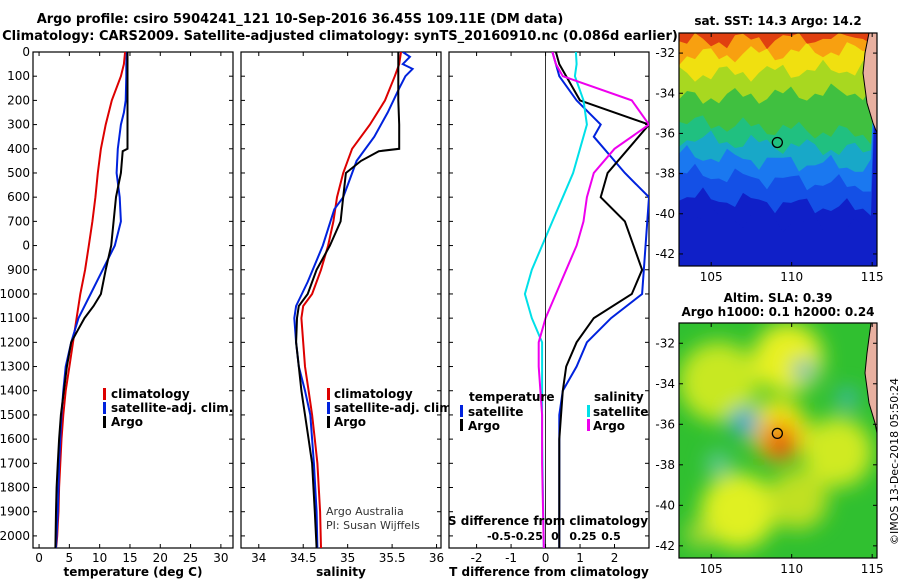 This screenshot has height=580, width=900. Describe the element at coordinates (665, 214) in the screenshot. I see `map-ytick-label: -40` at that location.